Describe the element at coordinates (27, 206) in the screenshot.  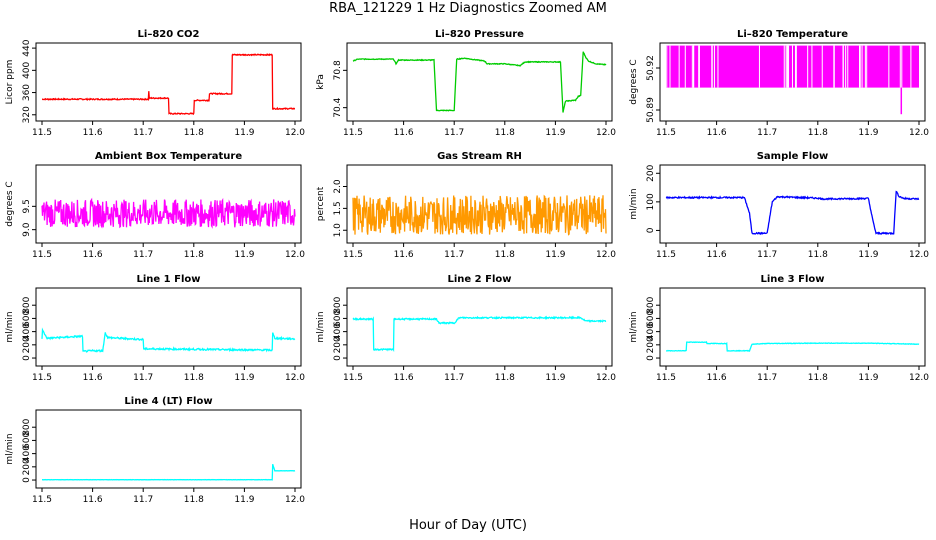
I see `y-tick-label: 9.5` at that location.